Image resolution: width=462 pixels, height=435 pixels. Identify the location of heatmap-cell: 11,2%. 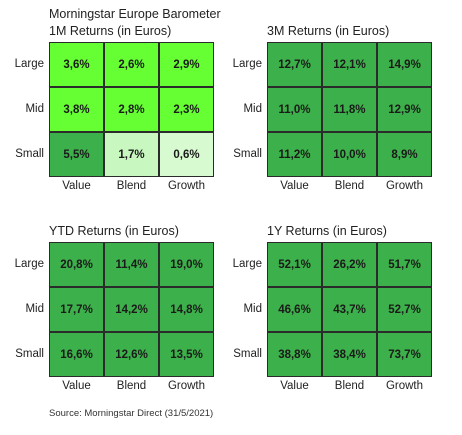
(294, 154).